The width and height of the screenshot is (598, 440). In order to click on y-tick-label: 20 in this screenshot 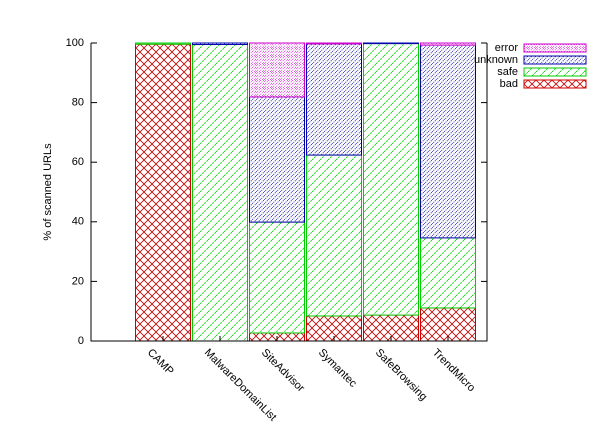, I will do `click(78, 281)`.